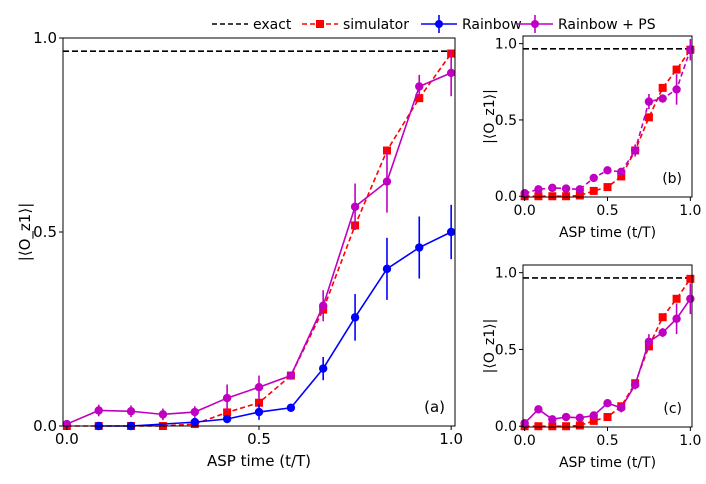 This screenshot has width=706, height=484. What do you see at coordinates (607, 25) in the screenshot?
I see `legend-label: Rainbow + PS` at bounding box center [607, 25].